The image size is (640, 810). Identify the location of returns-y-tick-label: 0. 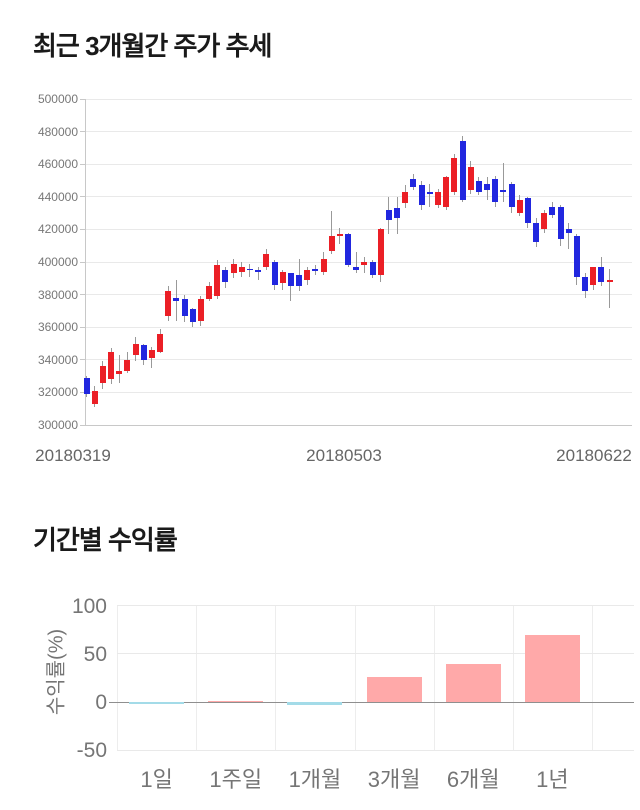
(101, 702).